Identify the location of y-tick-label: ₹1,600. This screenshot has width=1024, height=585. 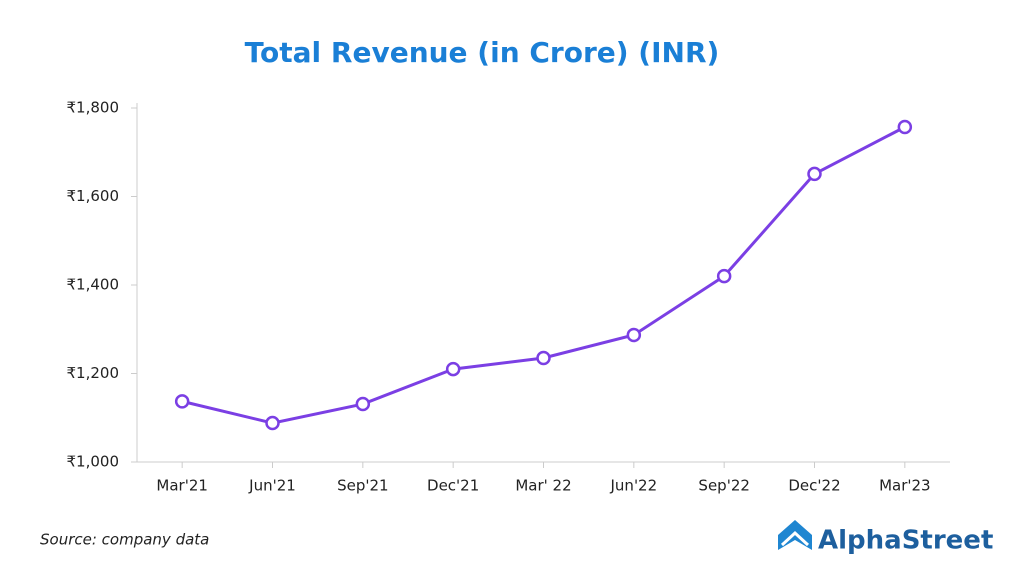
(93, 196).